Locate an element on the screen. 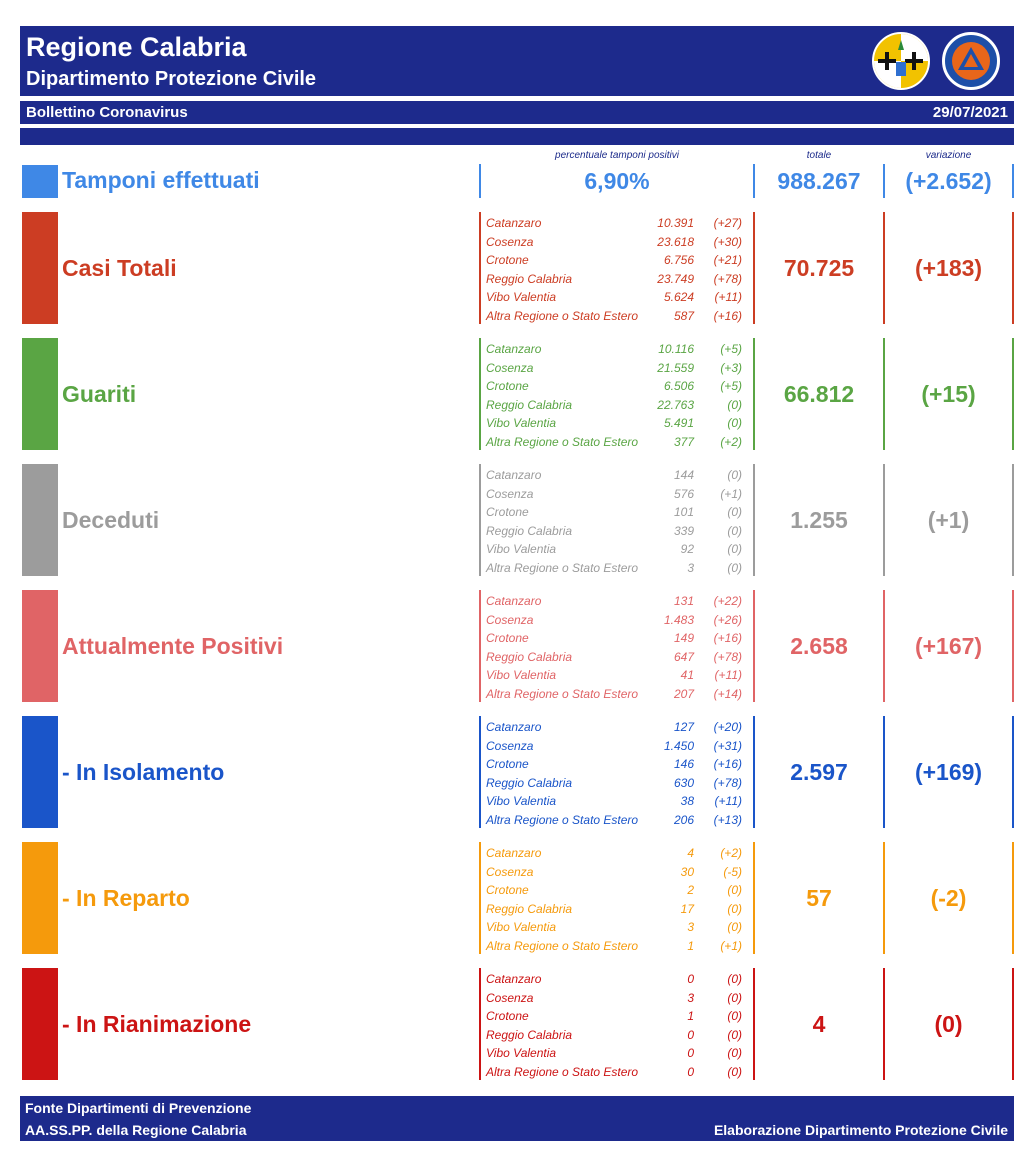  section-change: (+1) is located at coordinates (948, 520).